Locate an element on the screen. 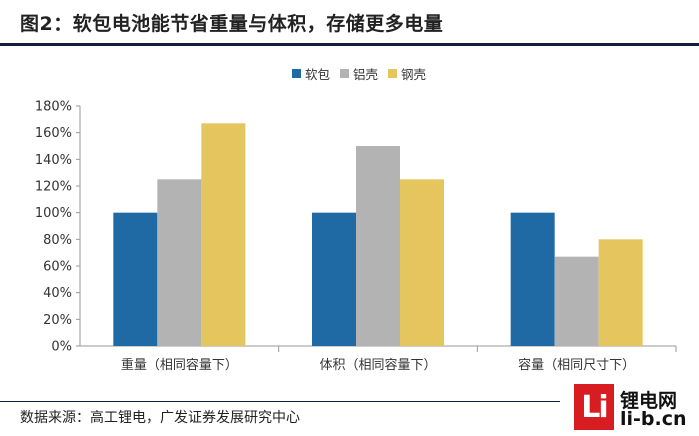  x-category-label: 容量（相同尺寸下） is located at coordinates (576, 365).